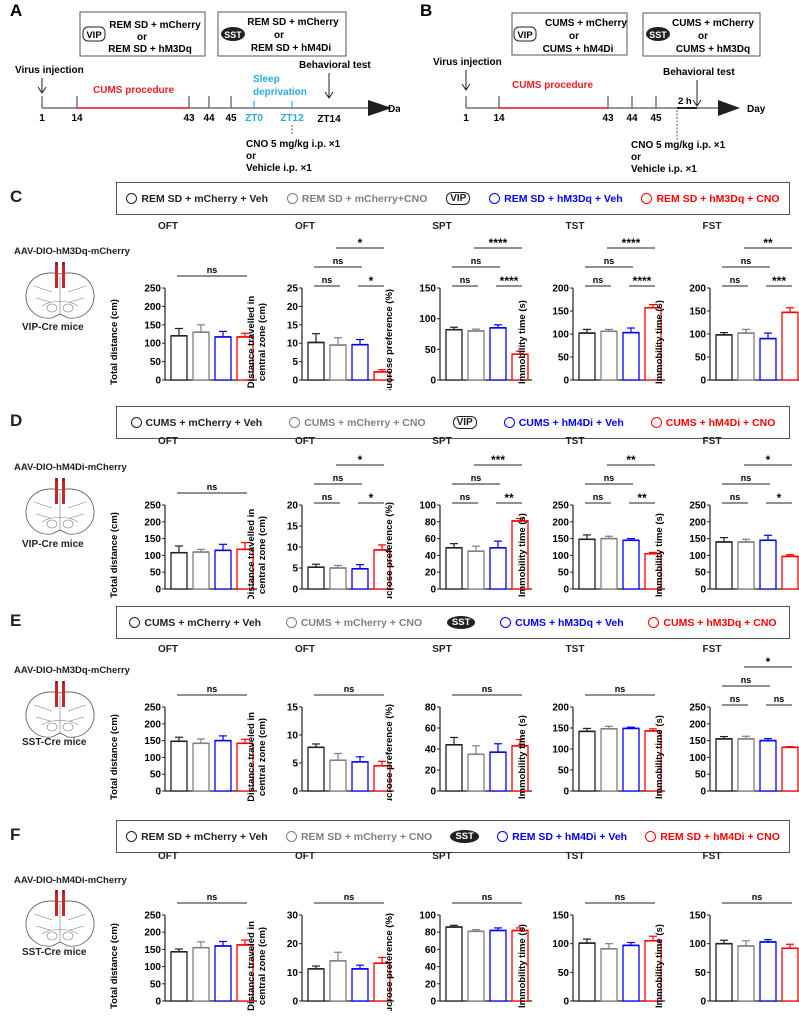 This screenshot has height=1018, width=799. Describe the element at coordinates (152, 522) in the screenshot. I see `y-tick-label: 200` at that location.